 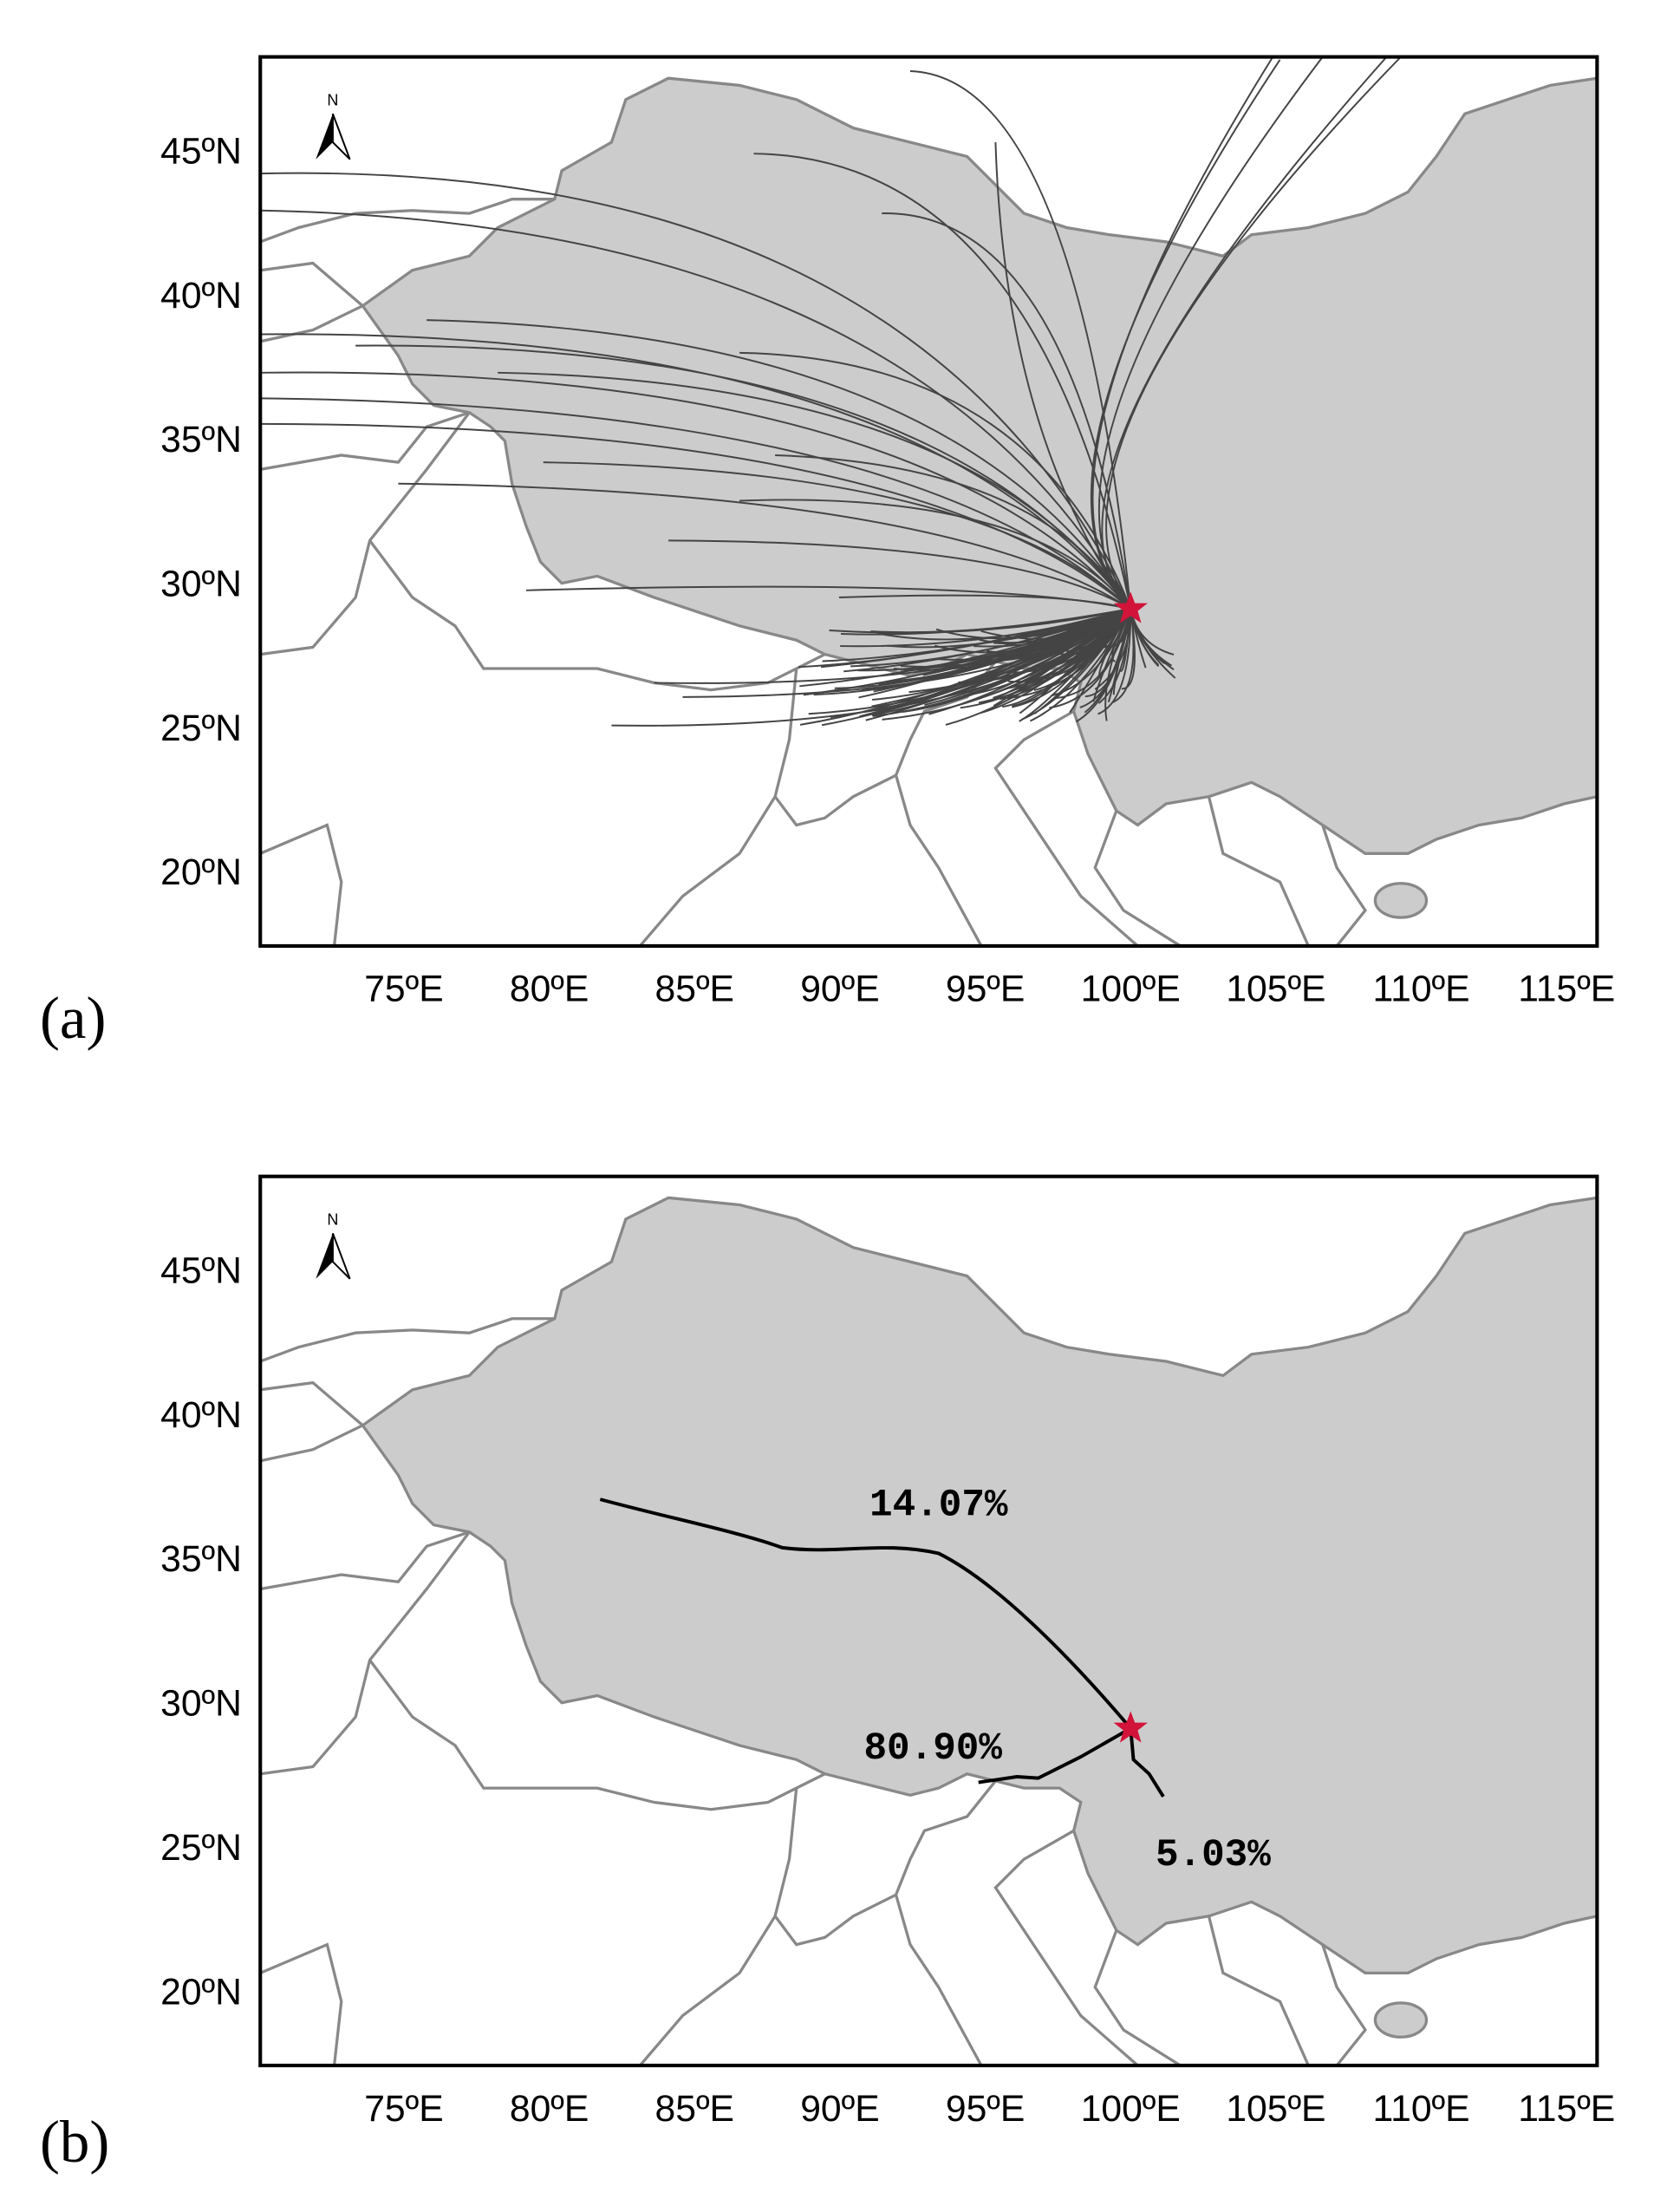 I want to click on panel-label: (a), so click(x=73, y=1018).